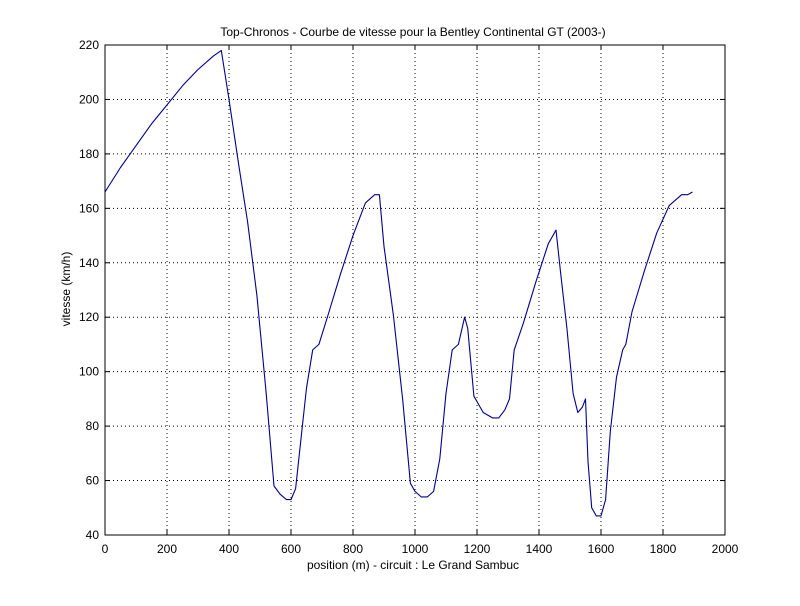 The image size is (800, 606). Describe the element at coordinates (353, 549) in the screenshot. I see `x-tick-label: 800` at that location.